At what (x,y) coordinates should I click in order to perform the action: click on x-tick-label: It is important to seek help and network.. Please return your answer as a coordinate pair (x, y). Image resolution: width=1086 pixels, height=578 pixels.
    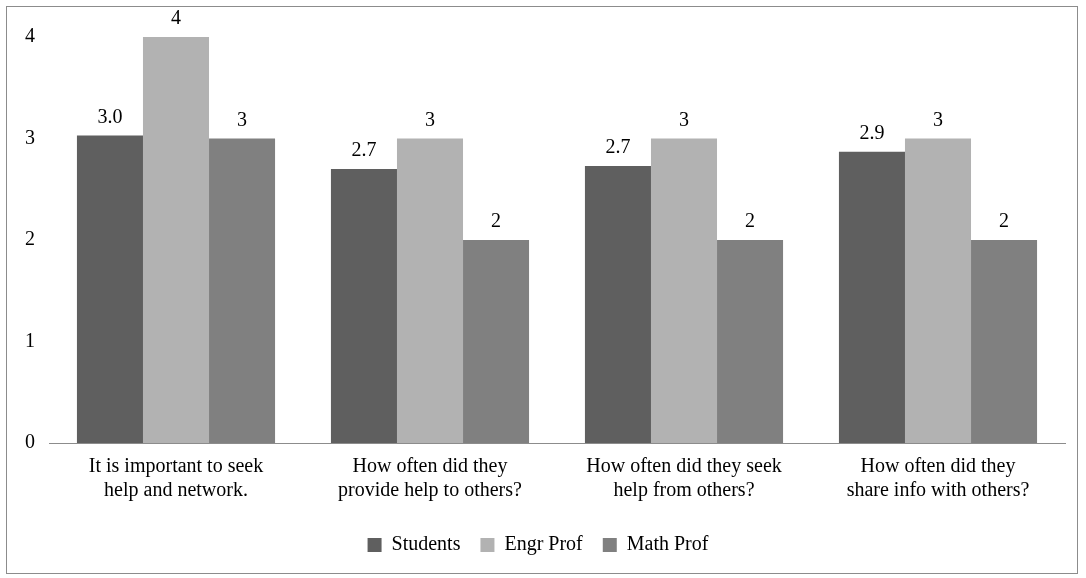
    Looking at the image, I should click on (176, 478).